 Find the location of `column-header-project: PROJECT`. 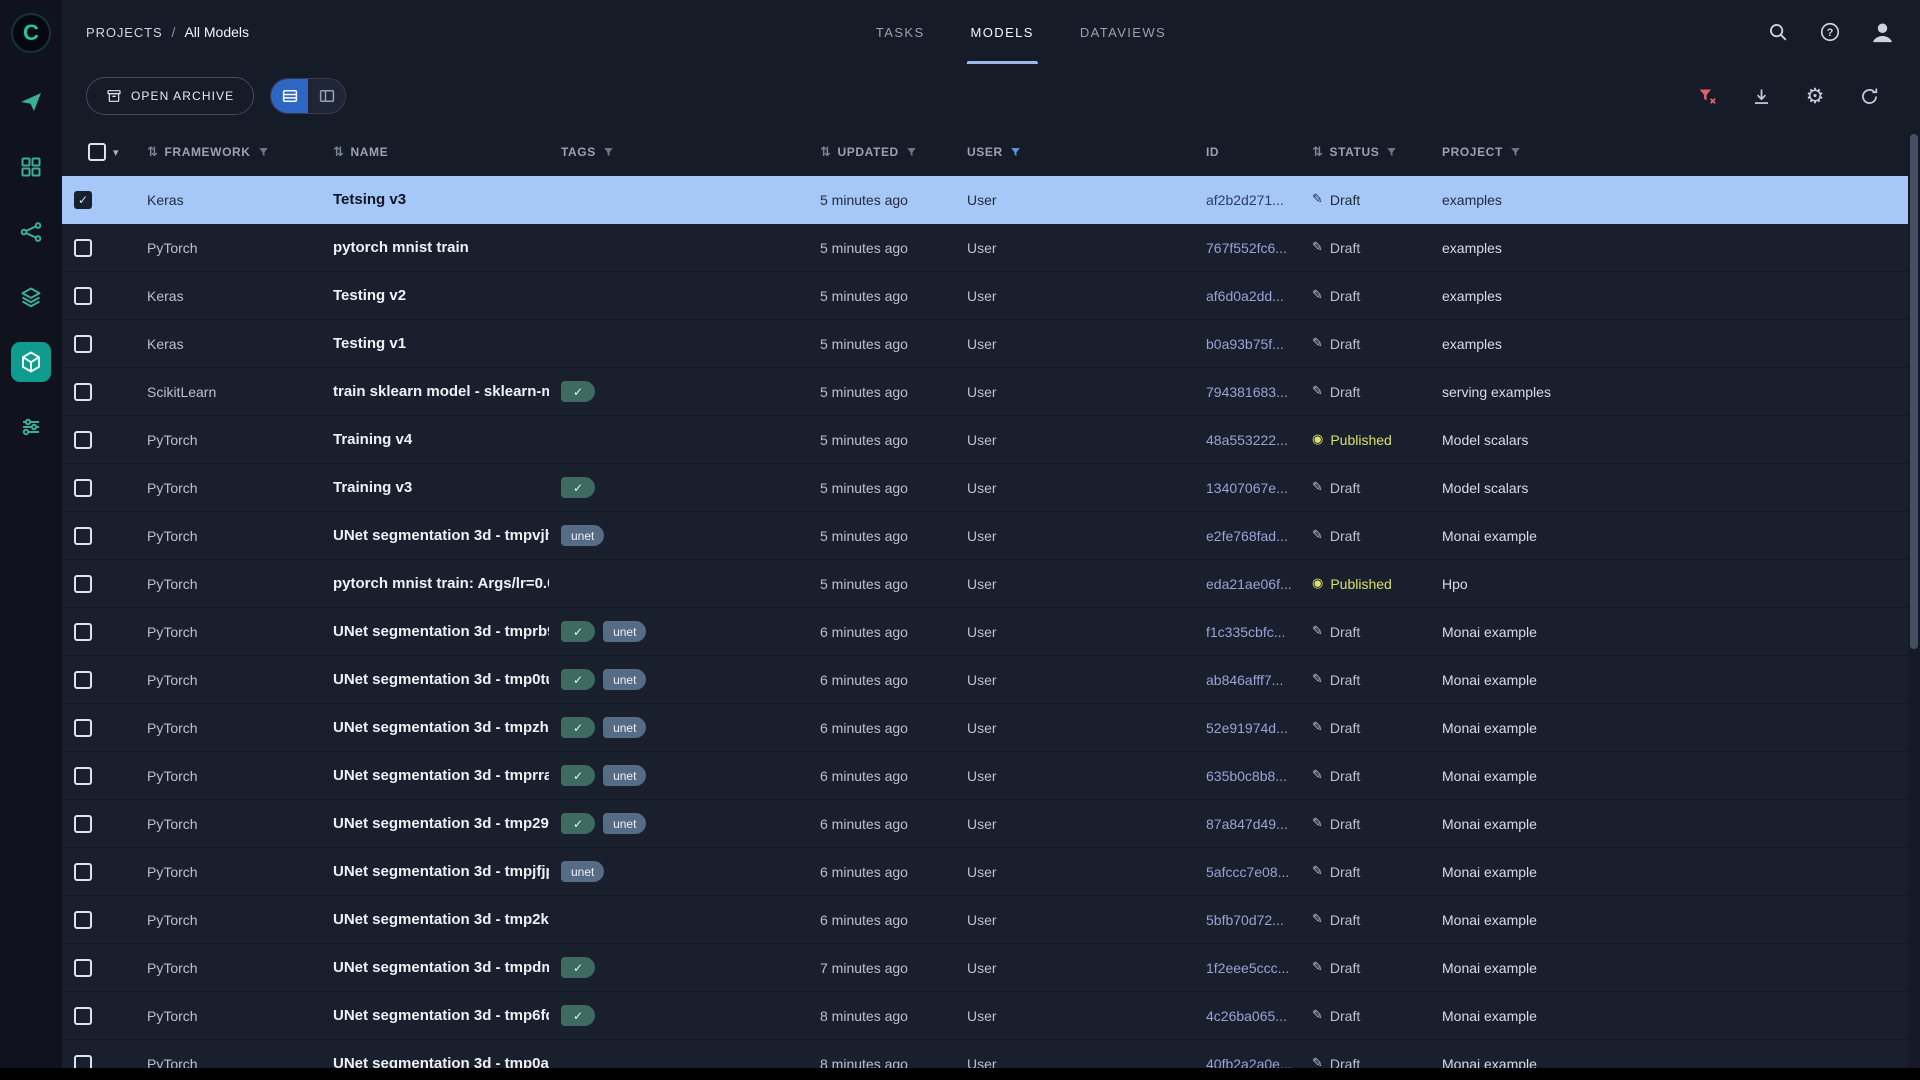

column-header-project: PROJECT is located at coordinates (1675, 152).